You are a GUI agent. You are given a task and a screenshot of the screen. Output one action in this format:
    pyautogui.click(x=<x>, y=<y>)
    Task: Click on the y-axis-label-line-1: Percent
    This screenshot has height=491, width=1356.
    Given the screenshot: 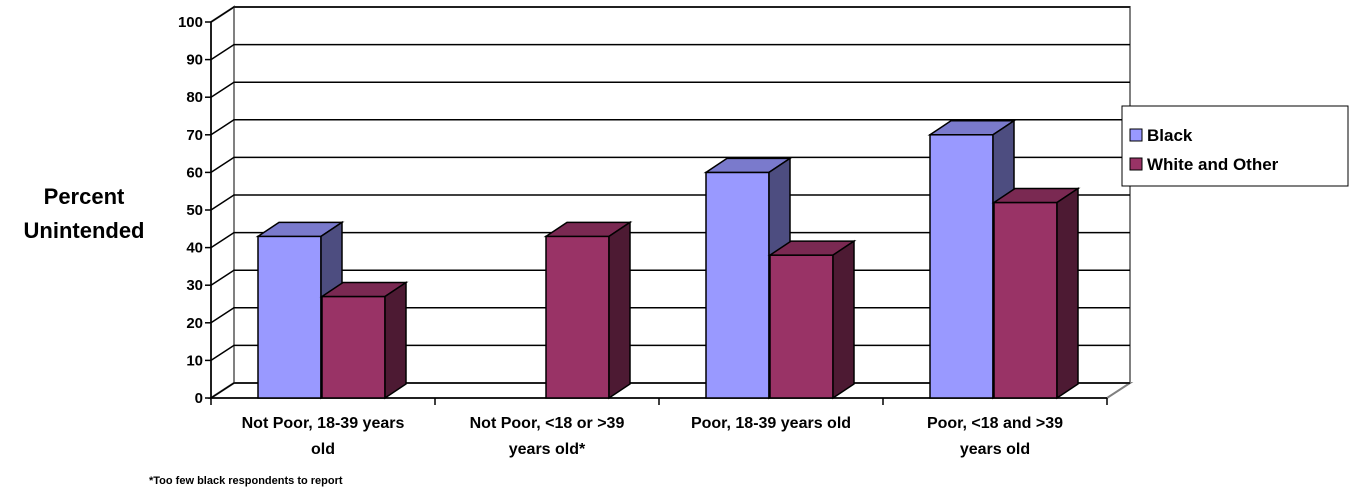 What is the action you would take?
    pyautogui.click(x=84, y=196)
    